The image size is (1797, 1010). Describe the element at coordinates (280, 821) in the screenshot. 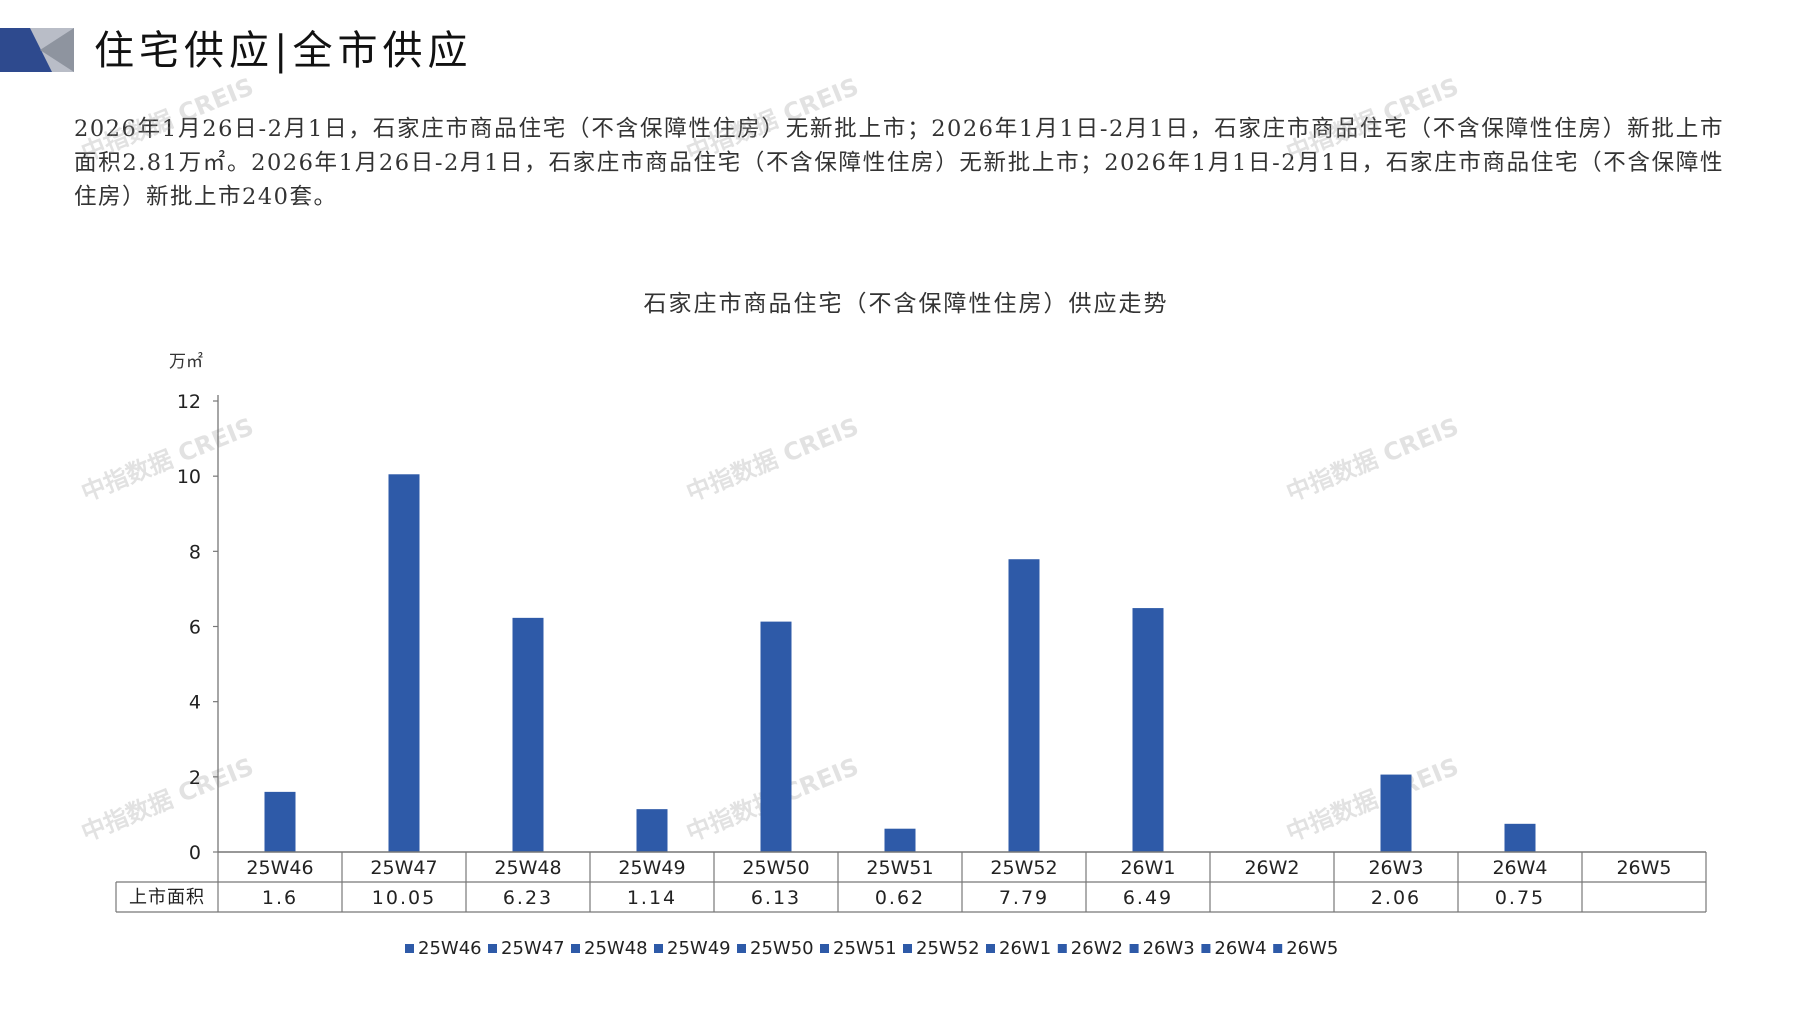

I see `bar-25W46` at that location.